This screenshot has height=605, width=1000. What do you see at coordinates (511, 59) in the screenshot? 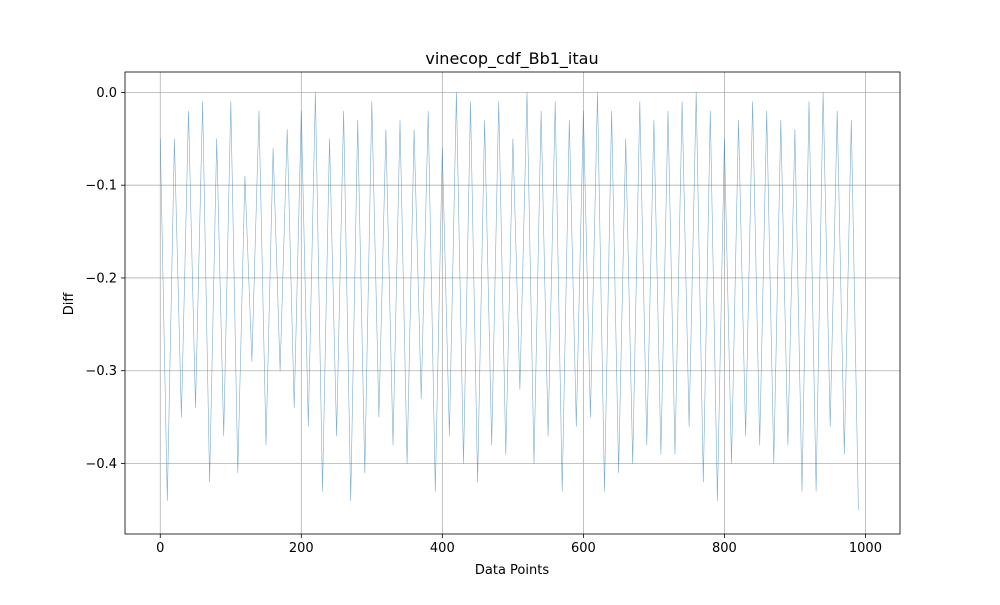
I see `chart-title: vinecop_cdf_Bb1_itau` at bounding box center [511, 59].